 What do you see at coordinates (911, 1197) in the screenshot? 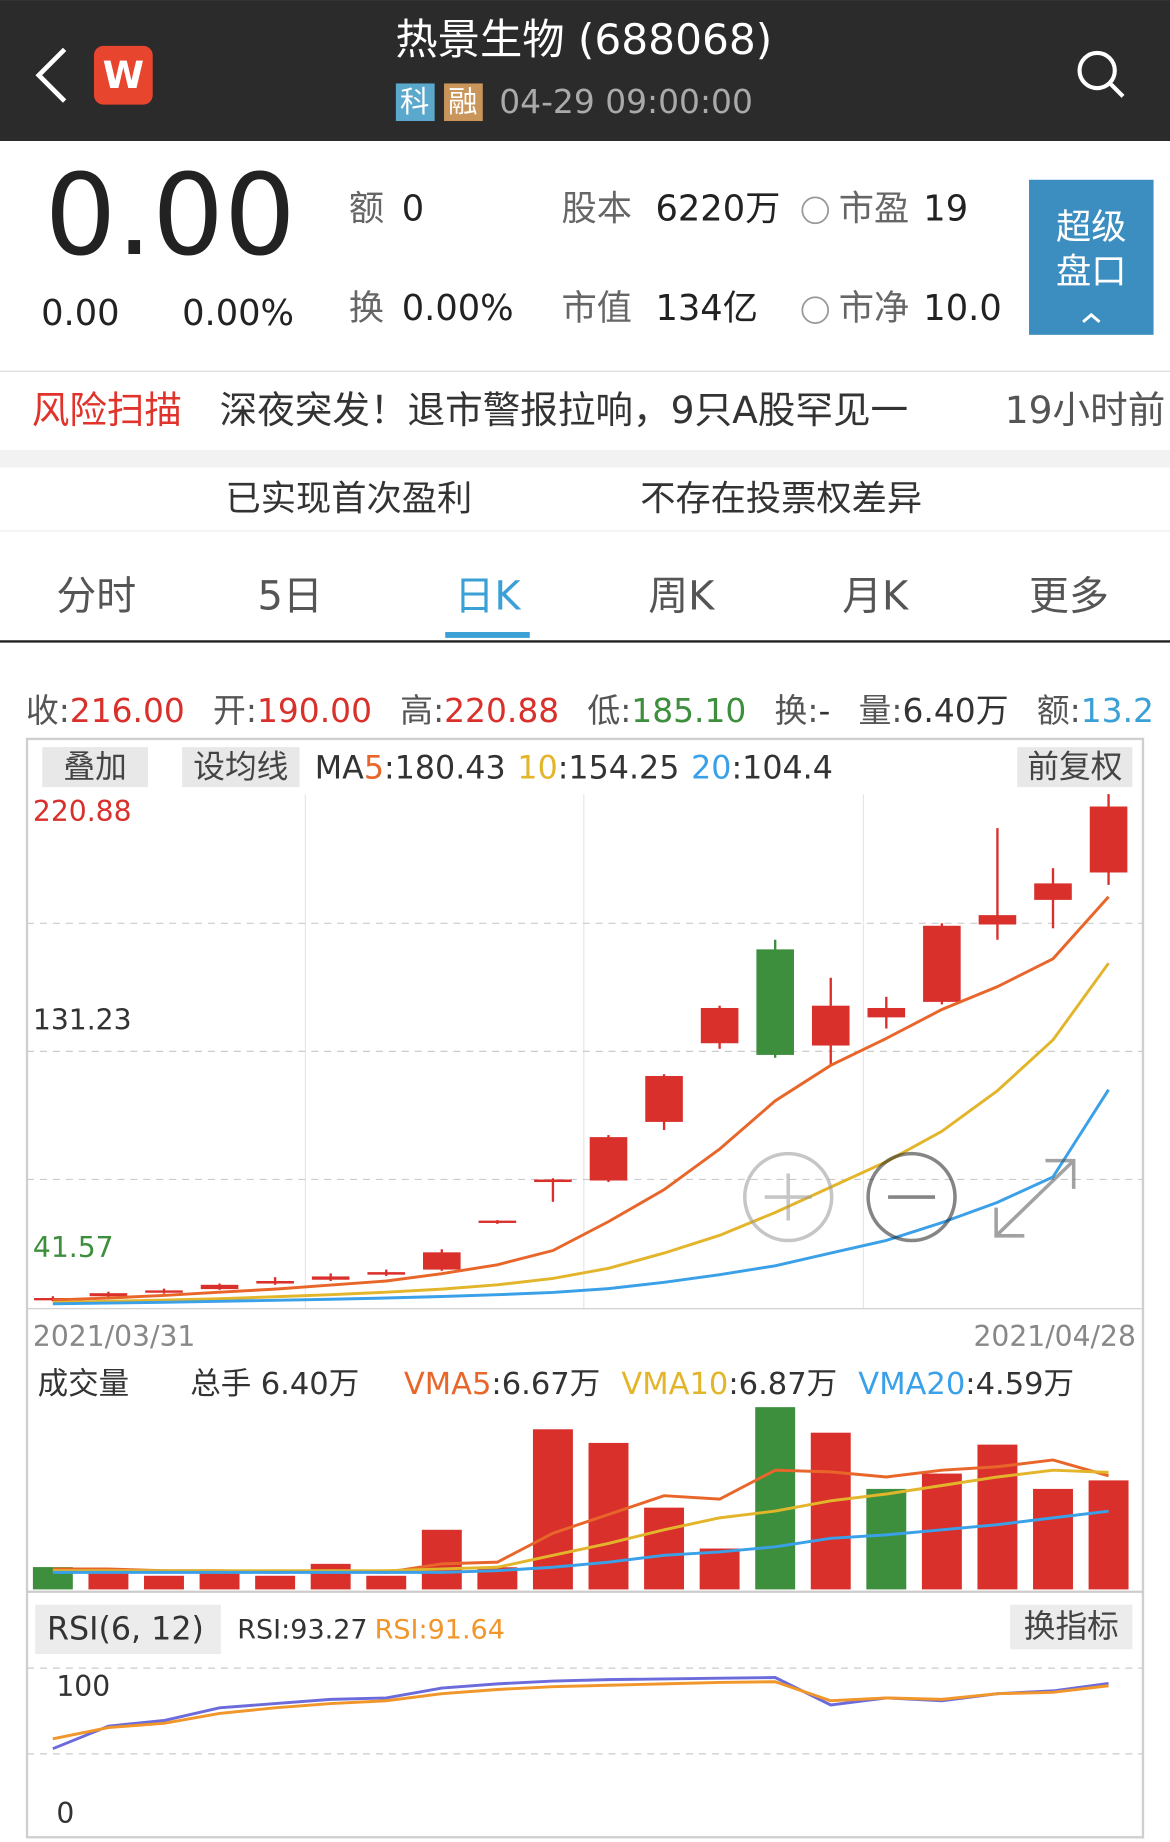
I see `zoom-out` at bounding box center [911, 1197].